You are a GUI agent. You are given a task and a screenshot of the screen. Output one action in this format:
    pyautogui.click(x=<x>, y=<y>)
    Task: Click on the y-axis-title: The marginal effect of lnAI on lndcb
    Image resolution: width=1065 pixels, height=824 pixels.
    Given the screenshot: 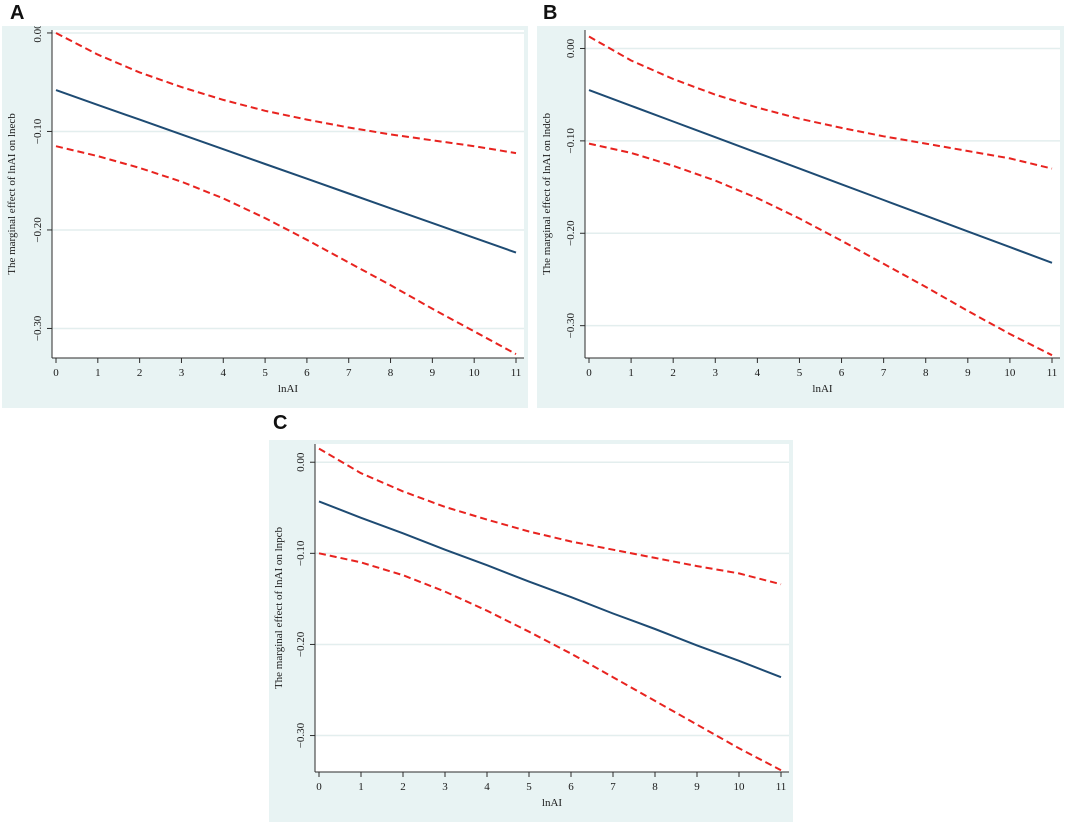 What is the action you would take?
    pyautogui.click(x=547, y=193)
    